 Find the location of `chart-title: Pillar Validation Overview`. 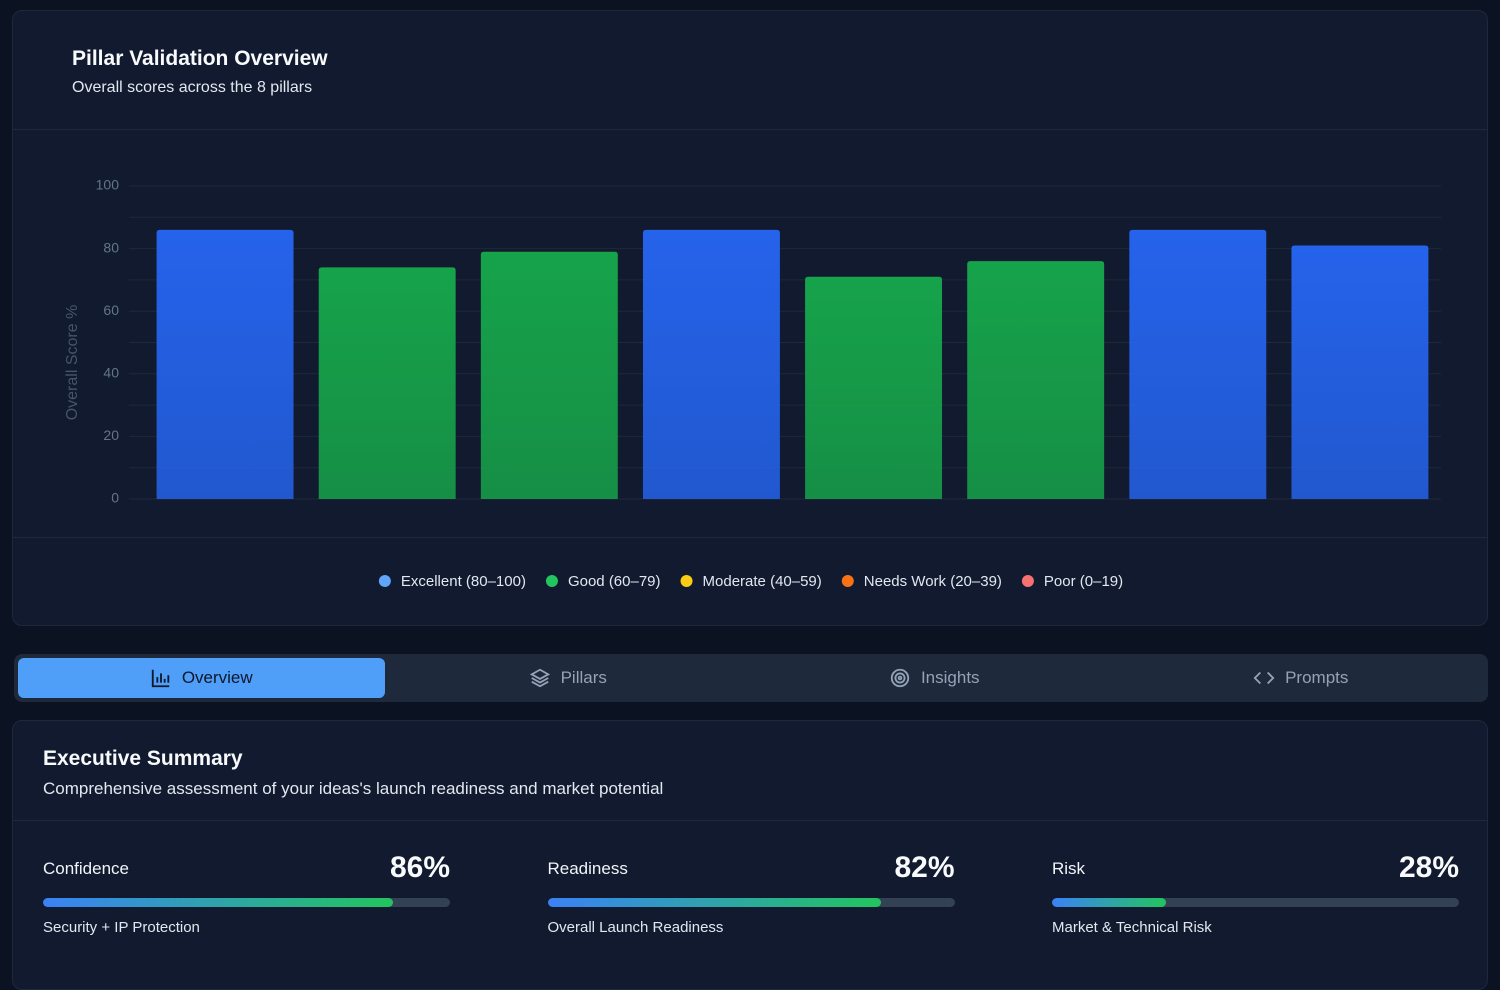

chart-title: Pillar Validation Overview is located at coordinates (200, 58).